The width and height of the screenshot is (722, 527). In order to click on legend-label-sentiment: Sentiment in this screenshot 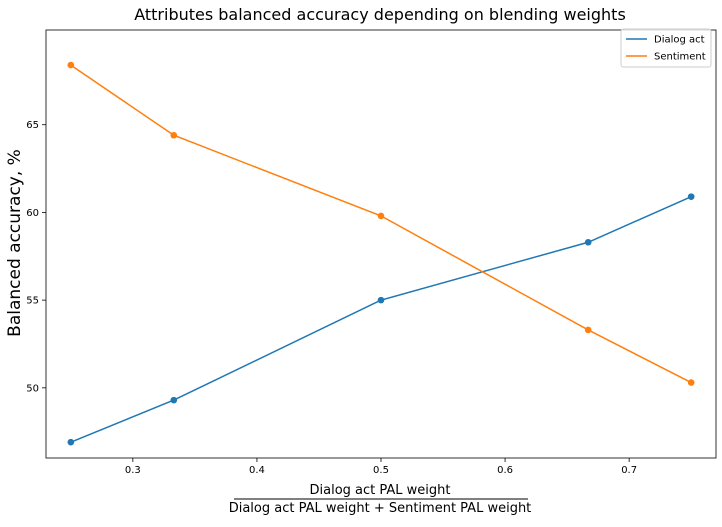, I will do `click(680, 57)`.